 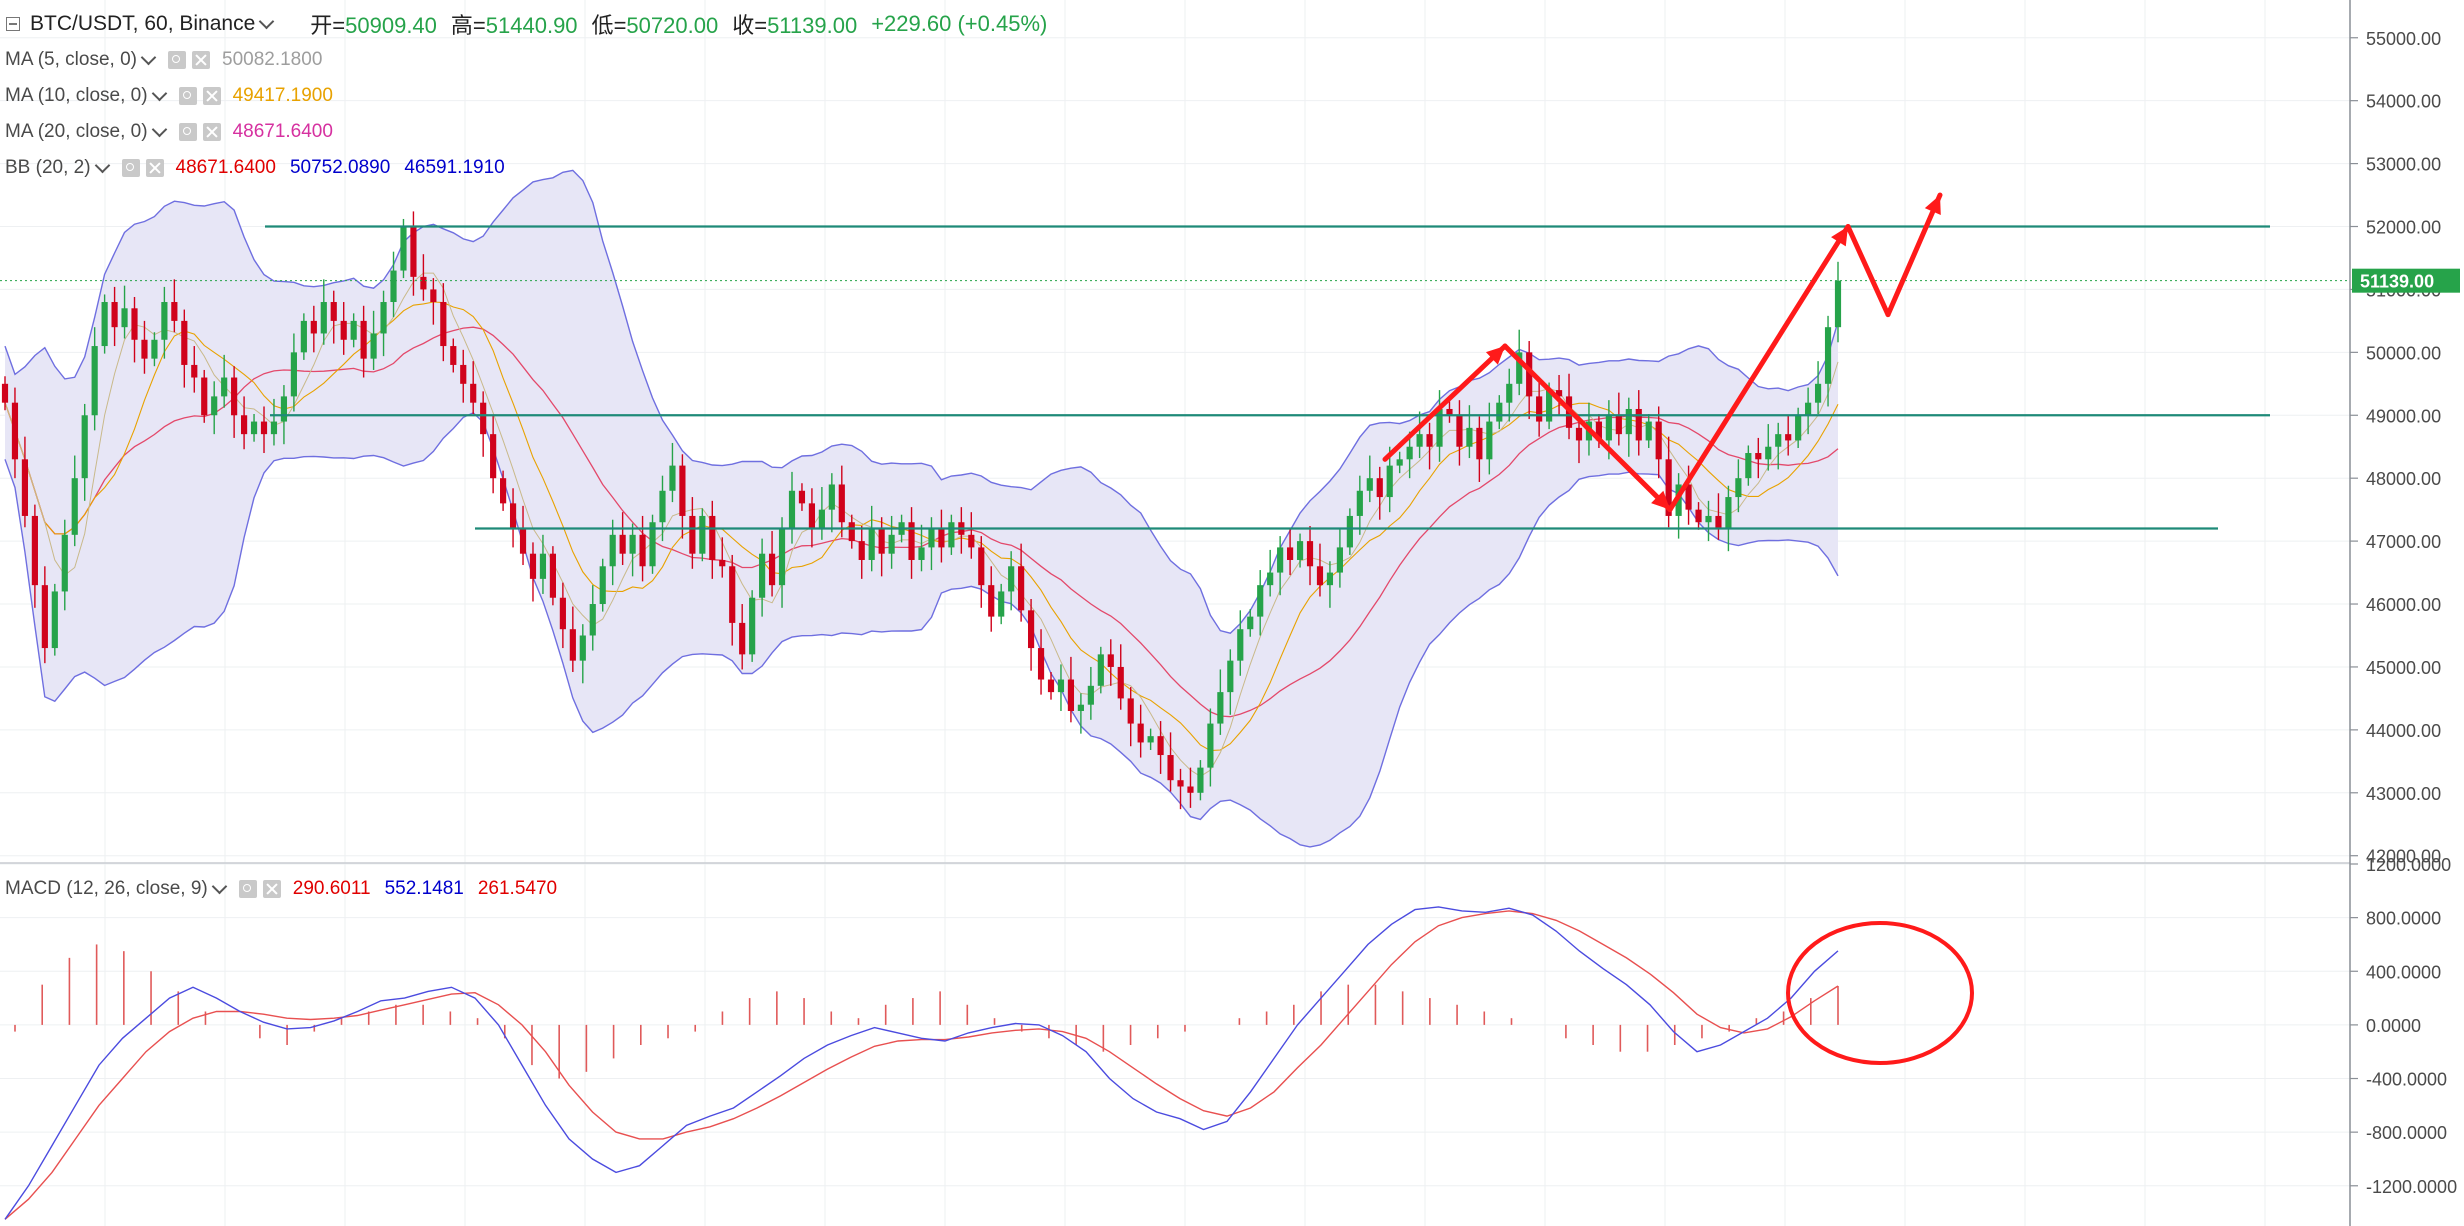 I want to click on high-value: 高=51440.90, so click(x=514, y=25).